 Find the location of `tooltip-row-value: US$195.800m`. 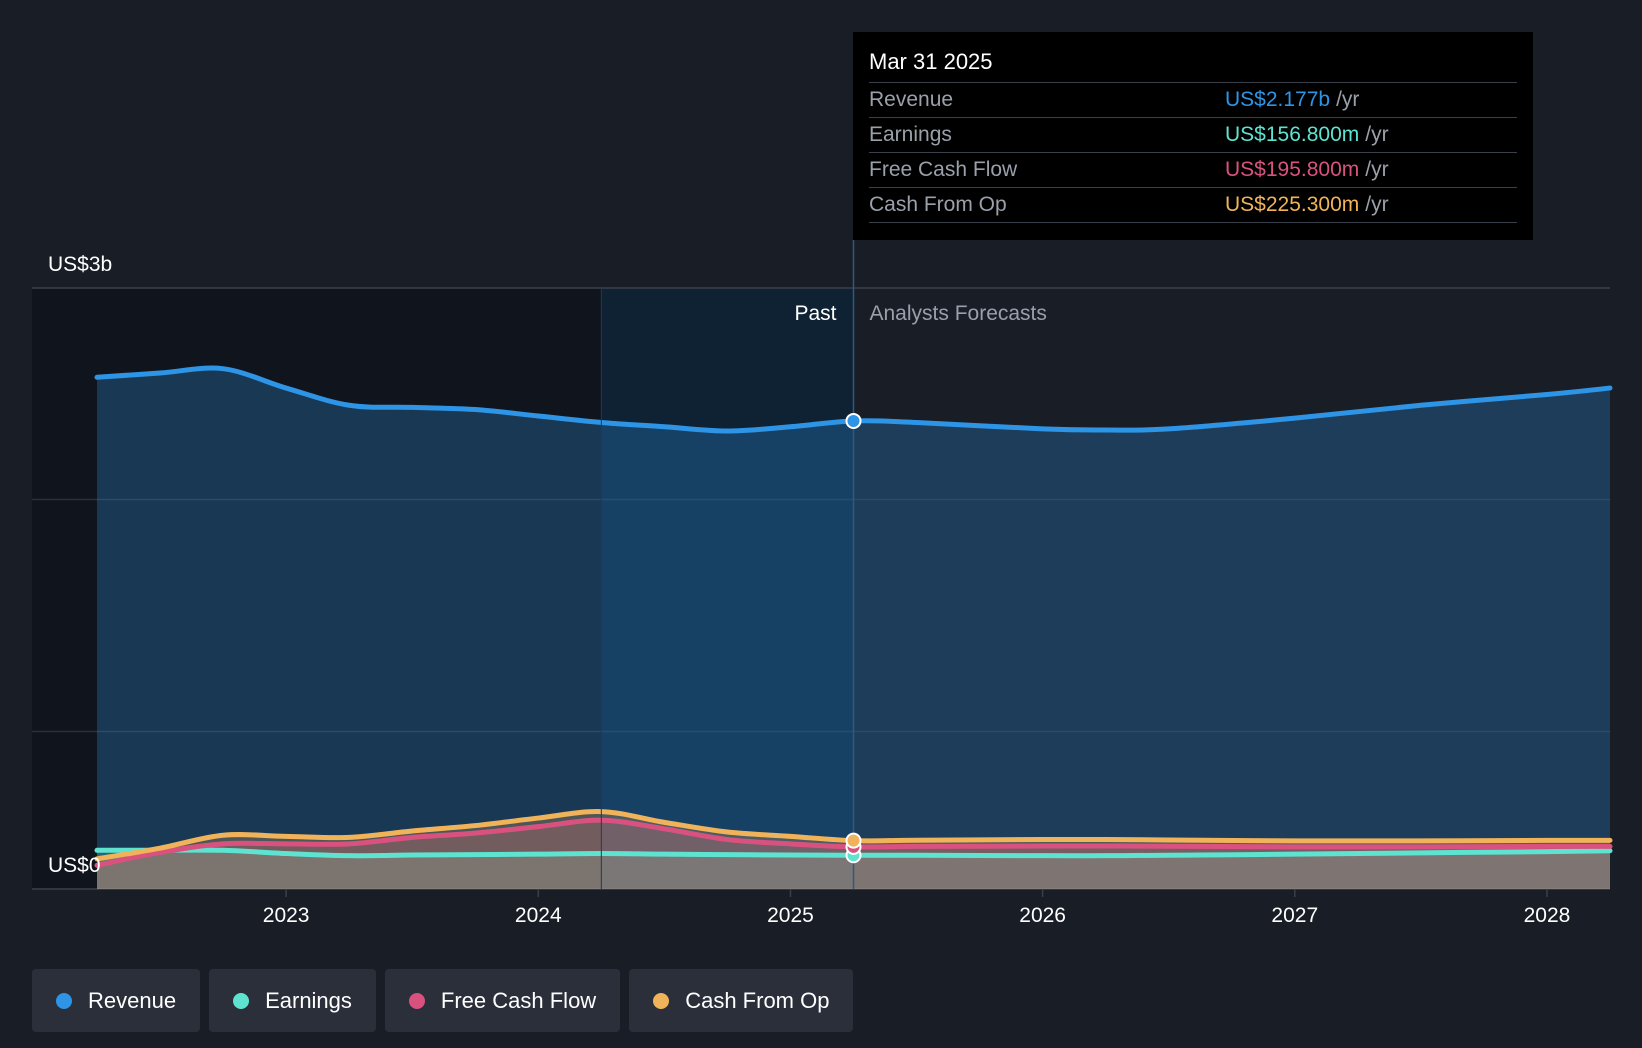

tooltip-row-value: US$195.800m is located at coordinates (1292, 169).